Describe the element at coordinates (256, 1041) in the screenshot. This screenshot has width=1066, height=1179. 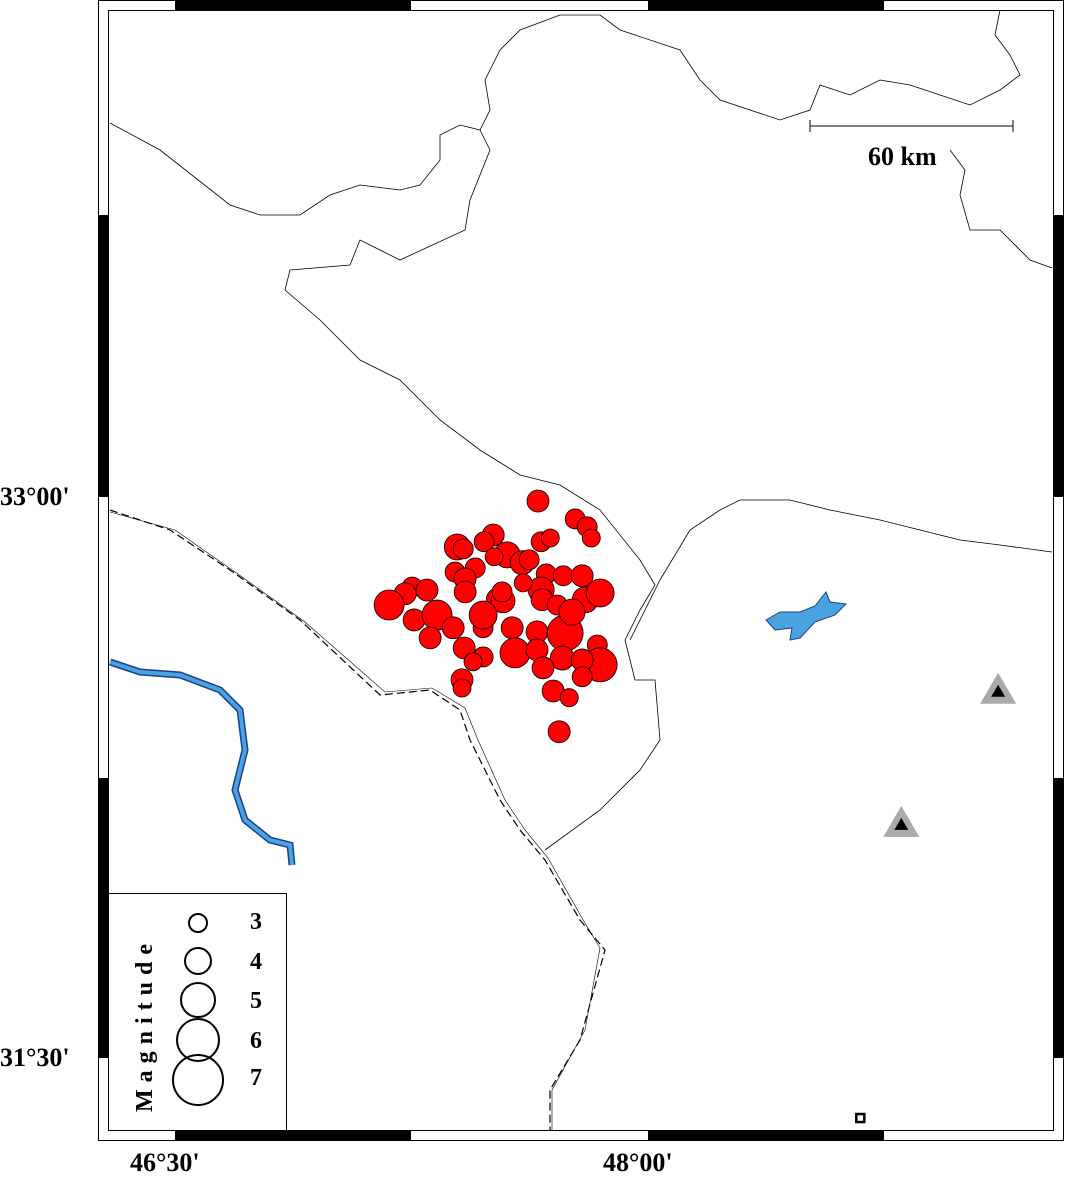
I see `legend-label-6: 6` at that location.